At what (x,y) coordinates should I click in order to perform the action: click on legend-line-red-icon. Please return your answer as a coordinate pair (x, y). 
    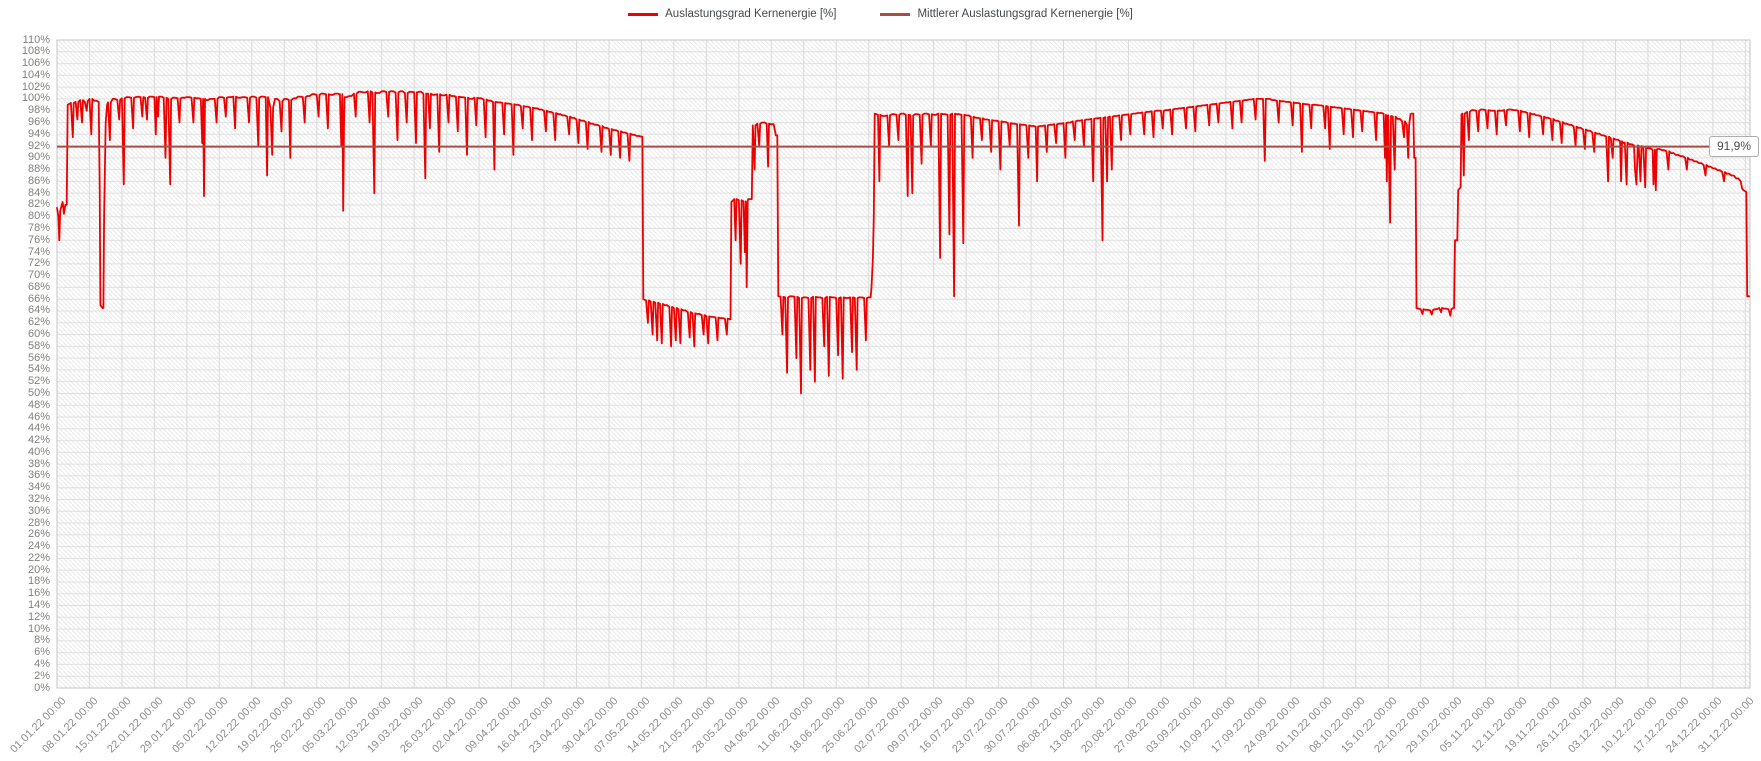
    Looking at the image, I should click on (643, 14).